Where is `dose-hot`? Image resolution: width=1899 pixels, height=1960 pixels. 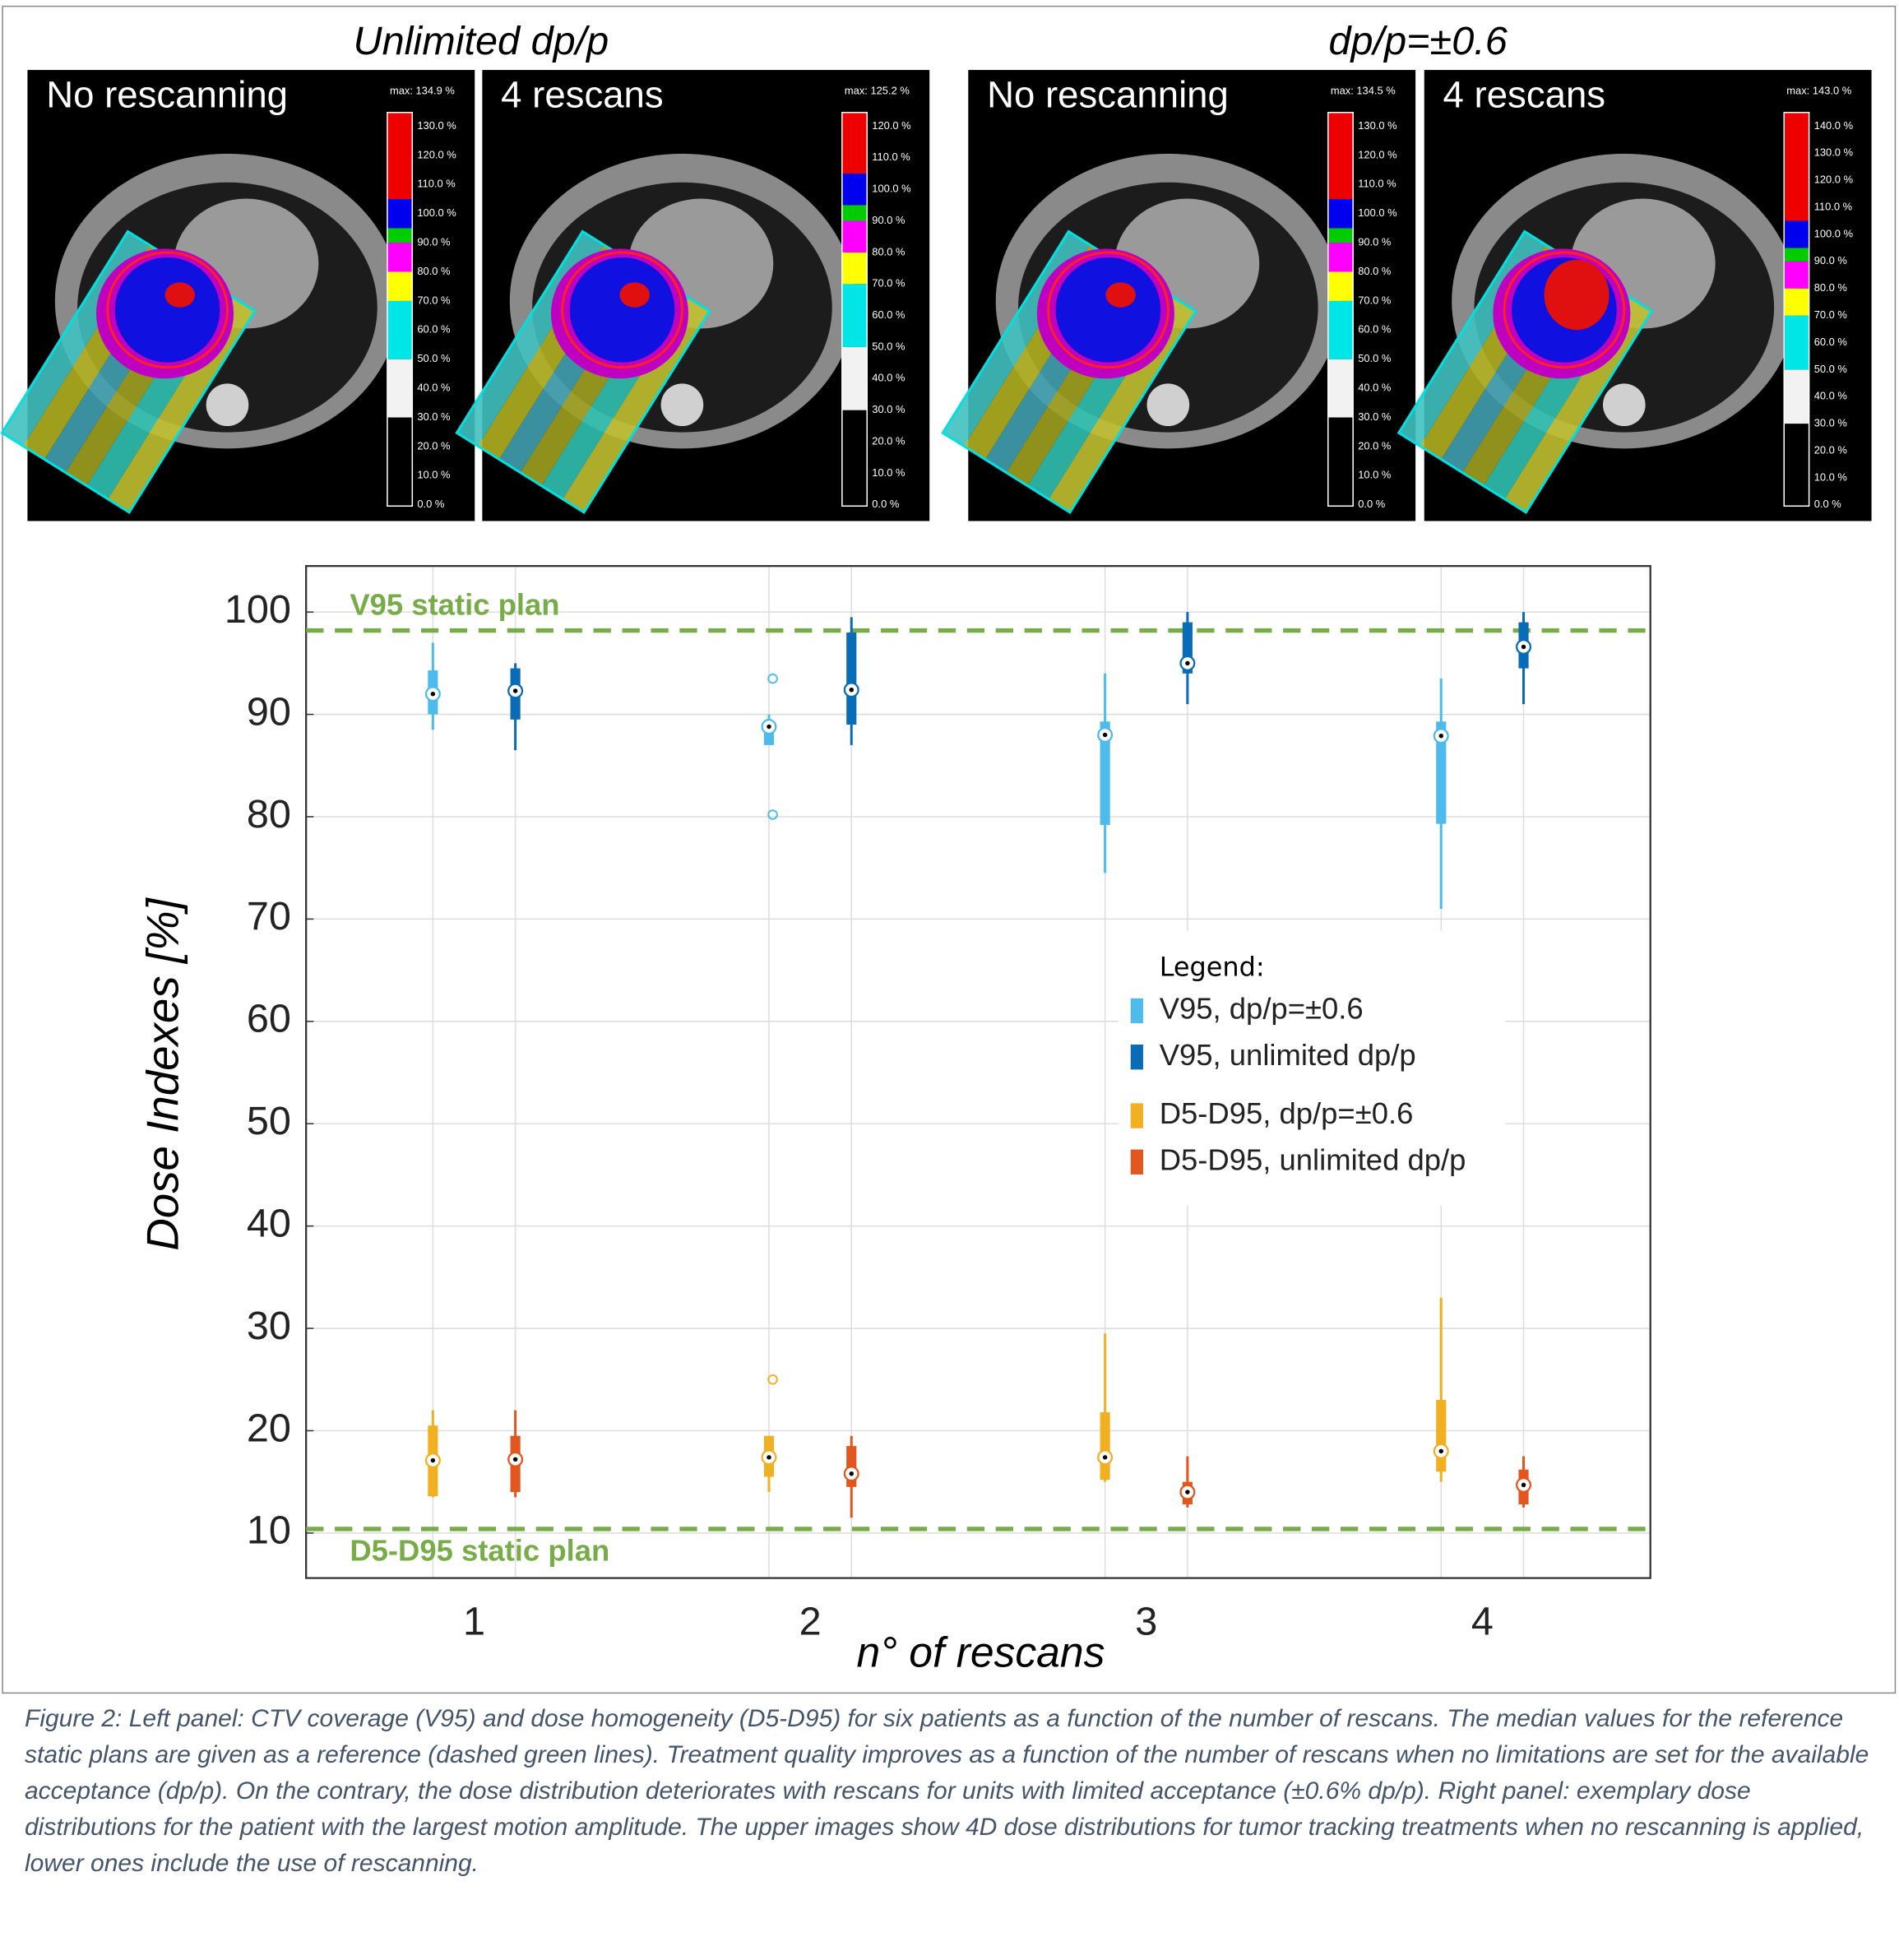 dose-hot is located at coordinates (1121, 295).